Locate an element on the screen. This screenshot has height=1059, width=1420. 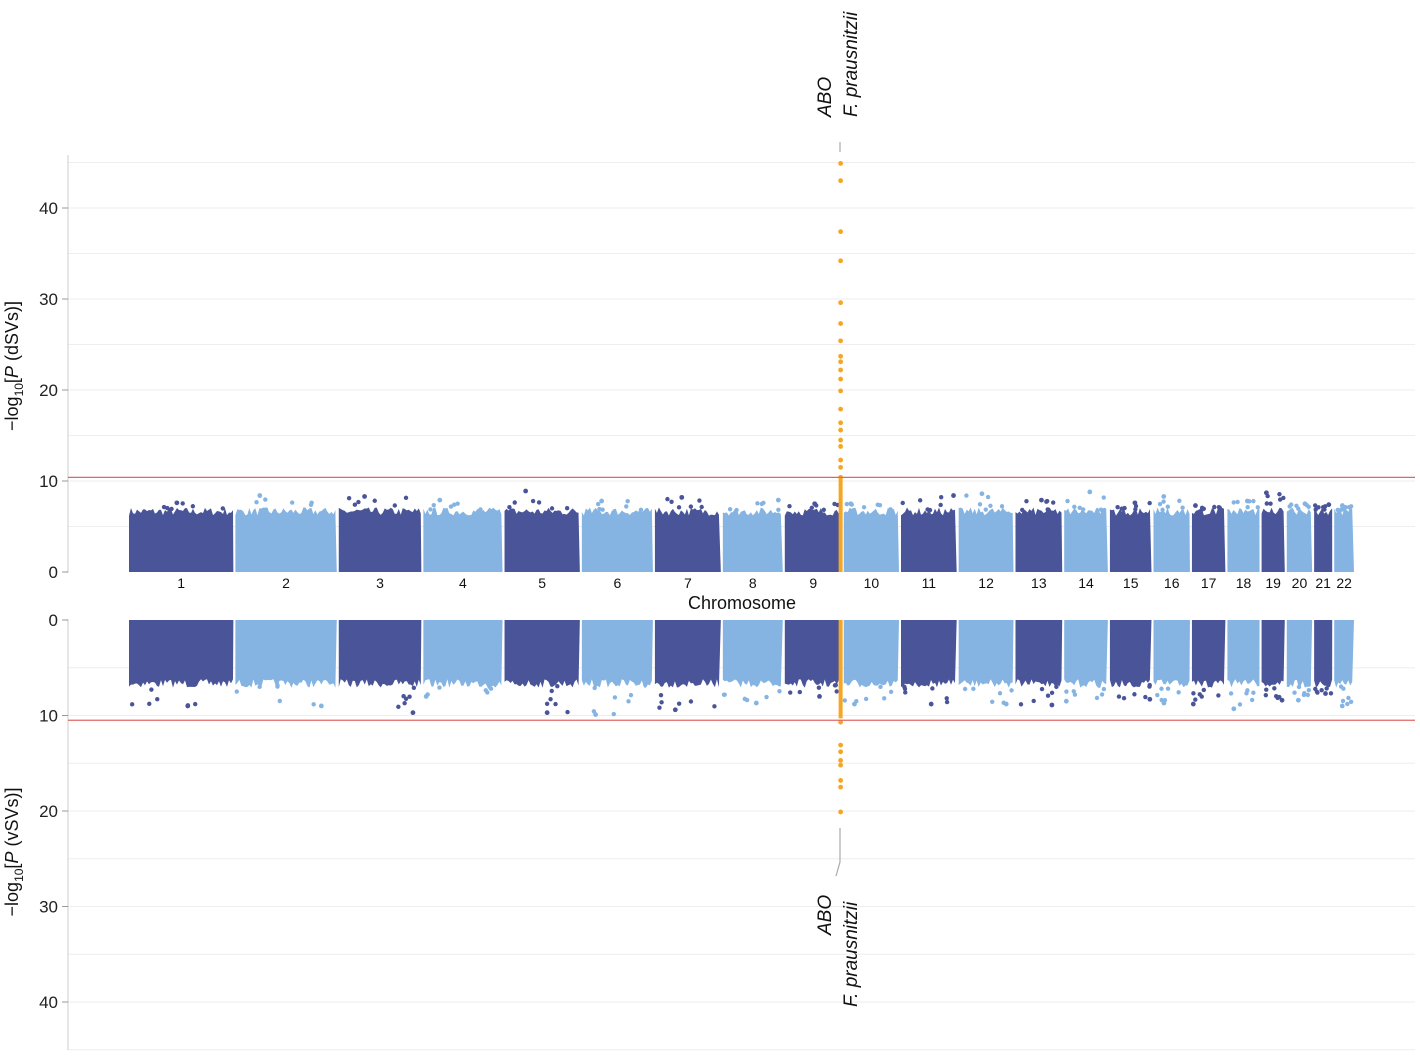
chromosome-label: 4 is located at coordinates (463, 583).